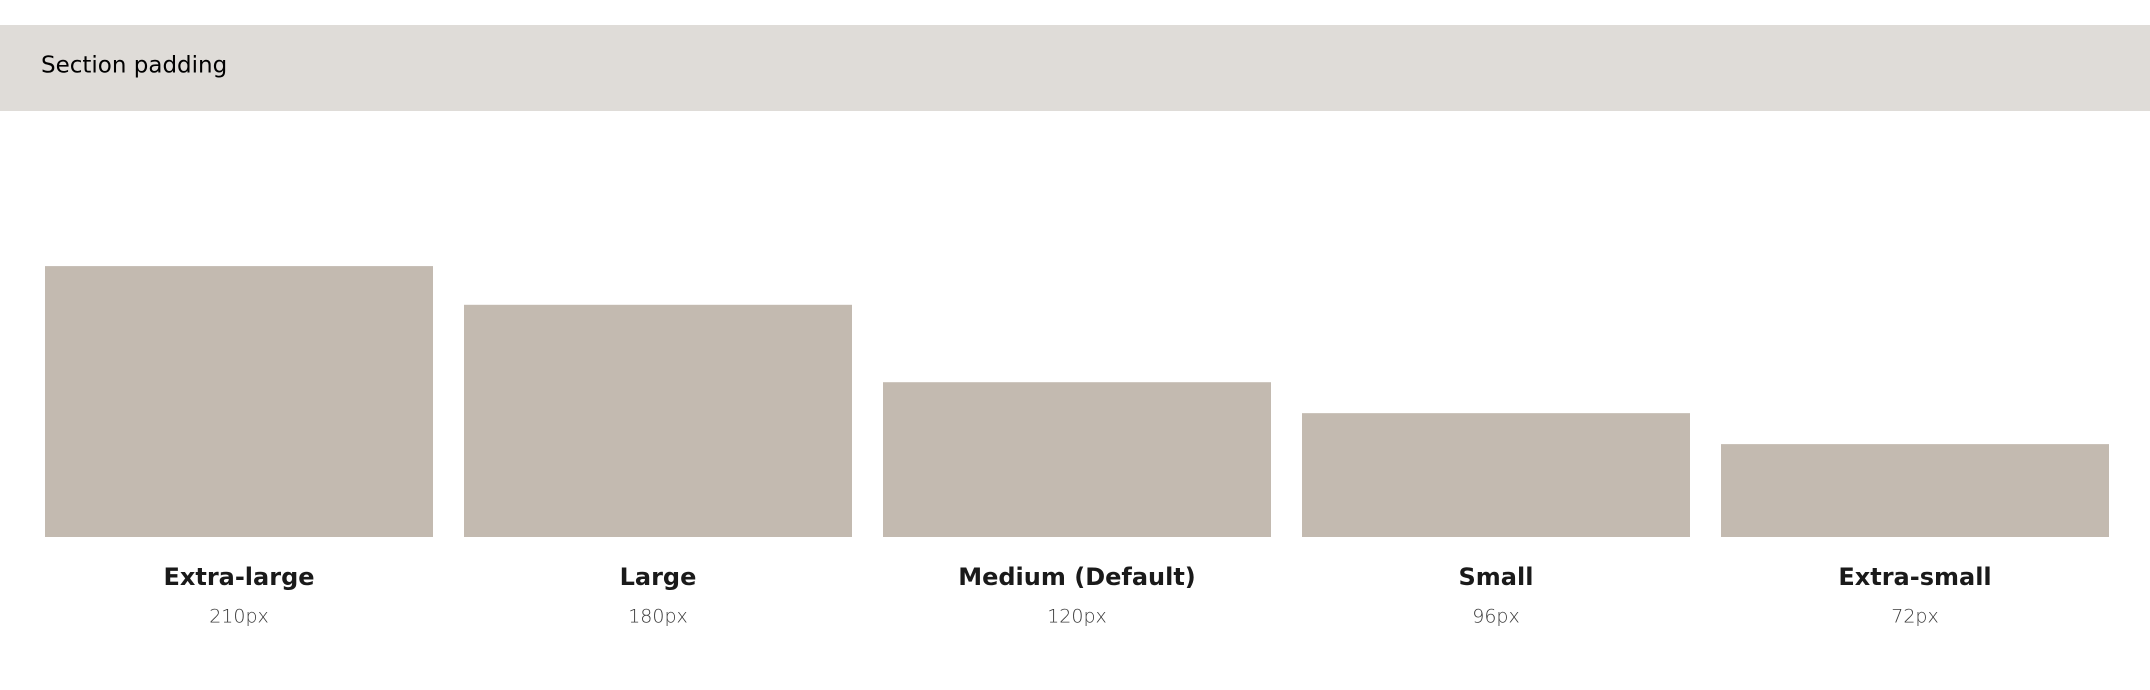 Image resolution: width=2150 pixels, height=690 pixels. Describe the element at coordinates (1914, 577) in the screenshot. I see `item-name: Extra-small` at that location.